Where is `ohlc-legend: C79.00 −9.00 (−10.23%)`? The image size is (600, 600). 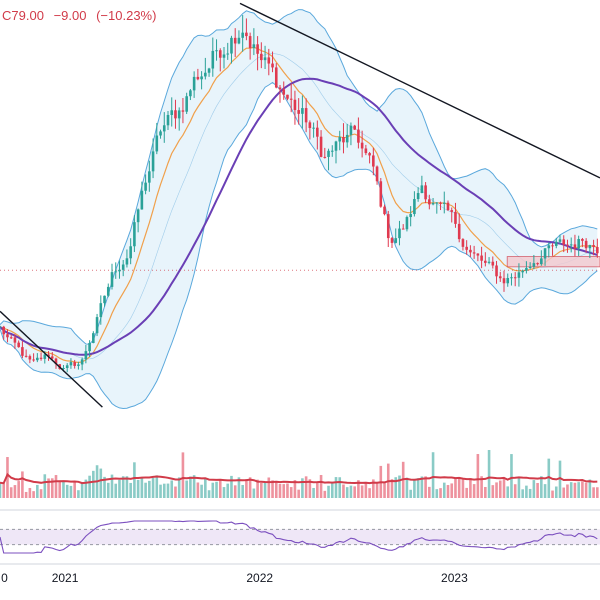
ohlc-legend: C79.00 −9.00 (−10.23%) is located at coordinates (81, 17).